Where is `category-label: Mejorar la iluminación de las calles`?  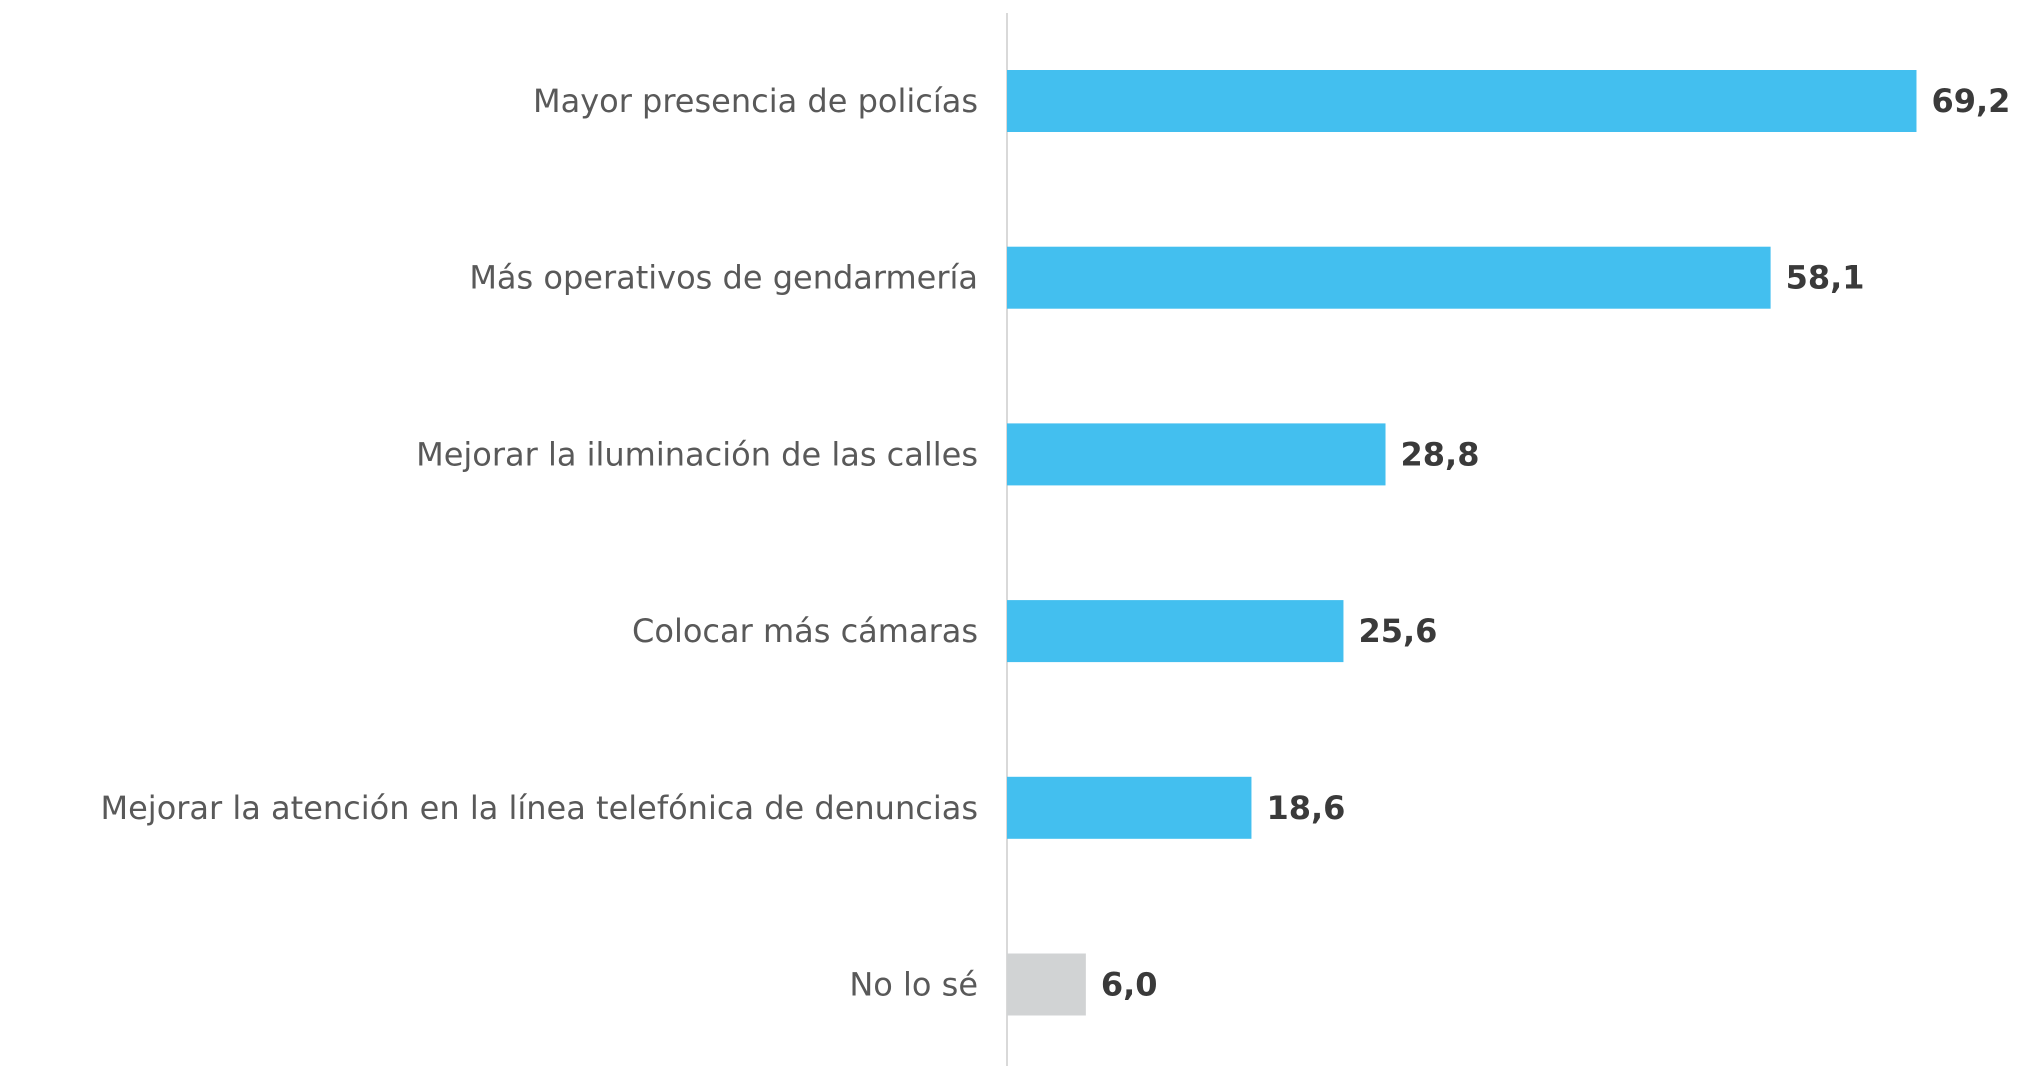 category-label: Mejorar la iluminación de las calles is located at coordinates (697, 454).